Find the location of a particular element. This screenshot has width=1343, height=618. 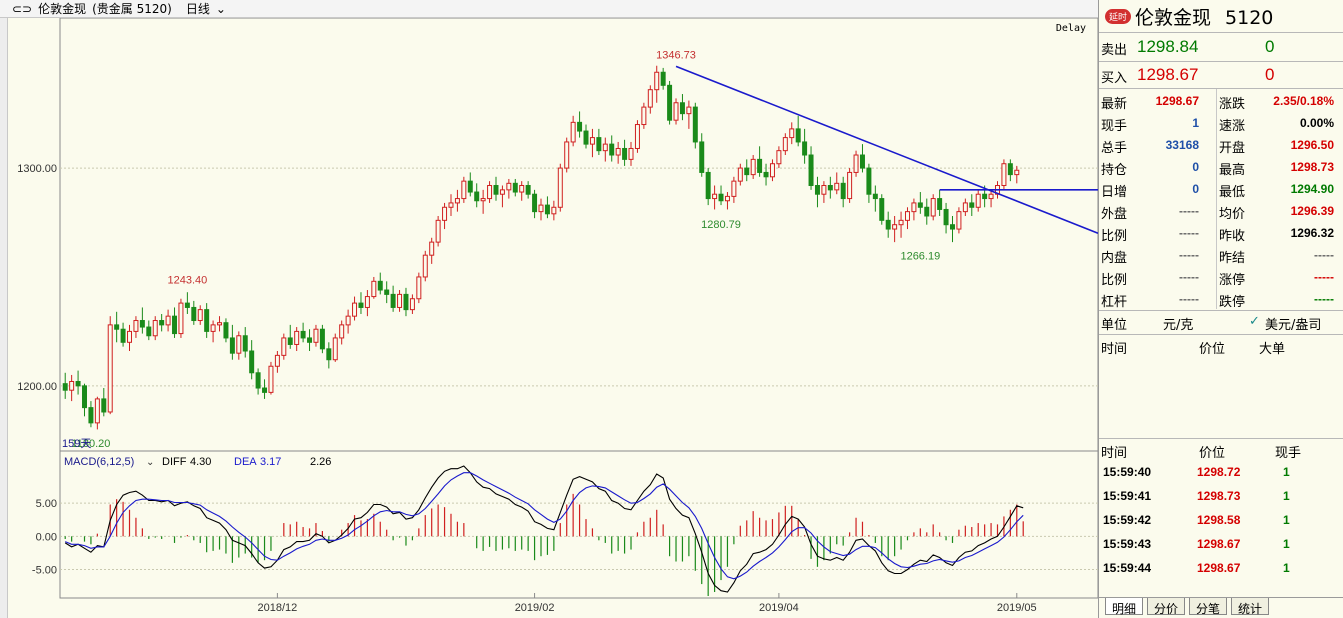

period-selector: 日线 is located at coordinates (197, 9).